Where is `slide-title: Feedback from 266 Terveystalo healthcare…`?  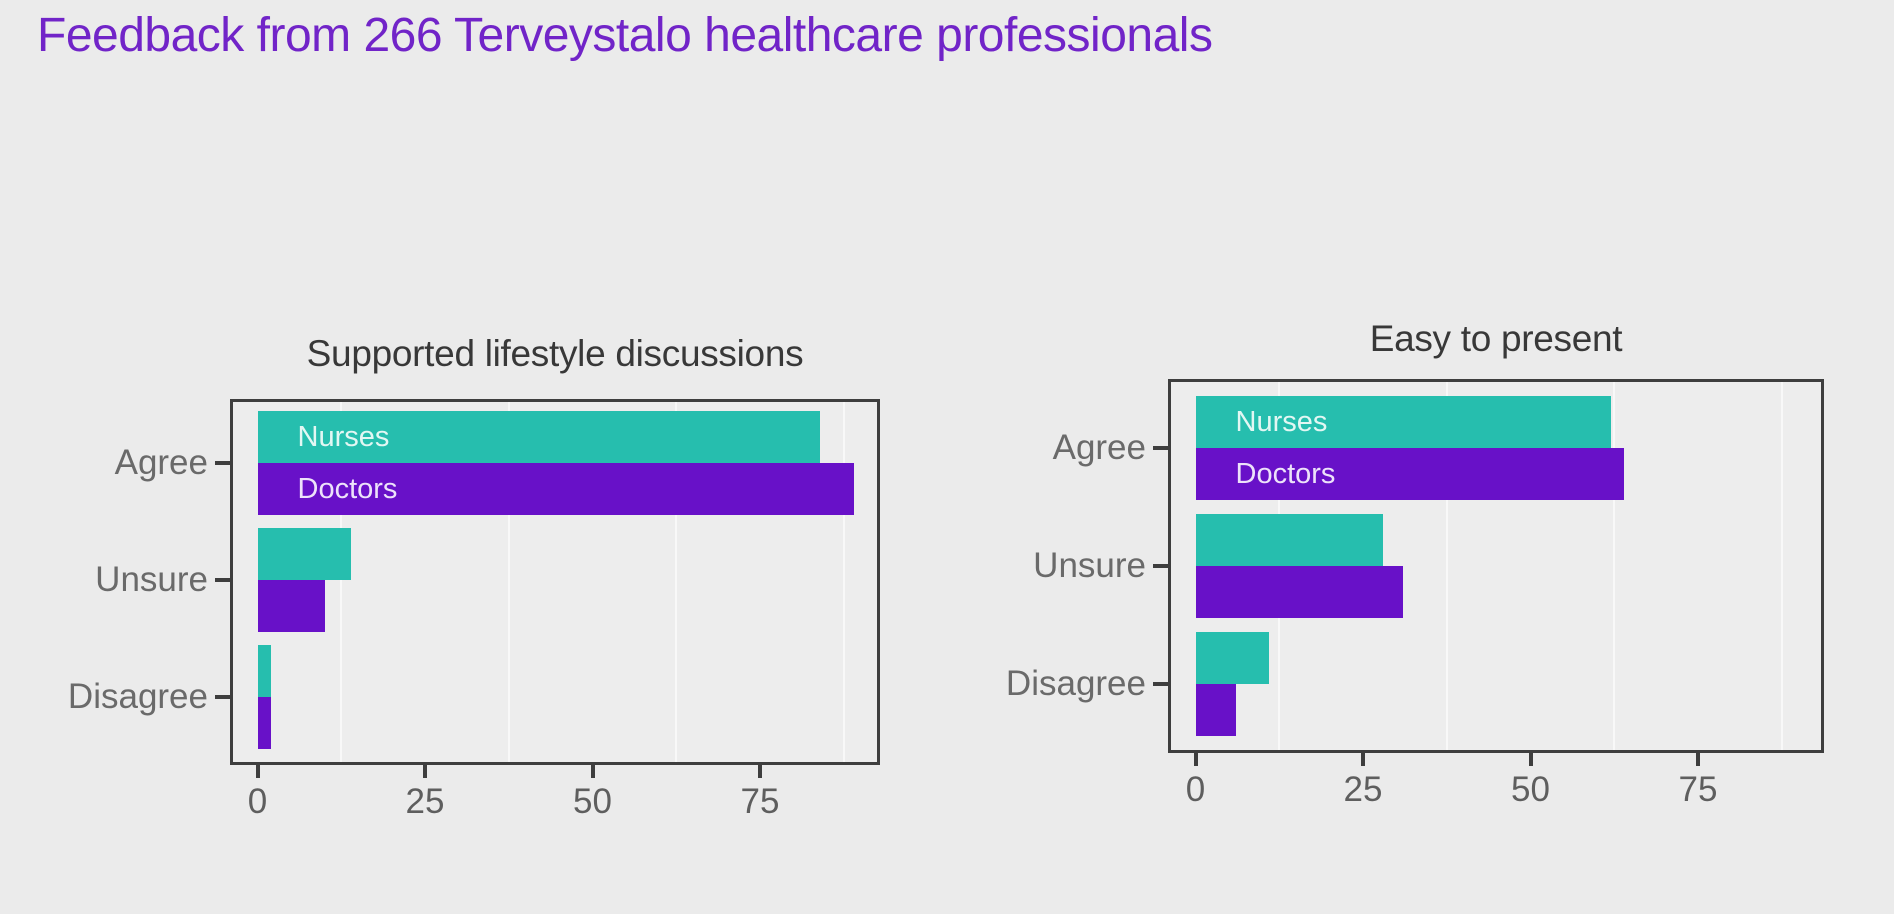
slide-title: Feedback from 266 Terveystalo healthcare… is located at coordinates (625, 35).